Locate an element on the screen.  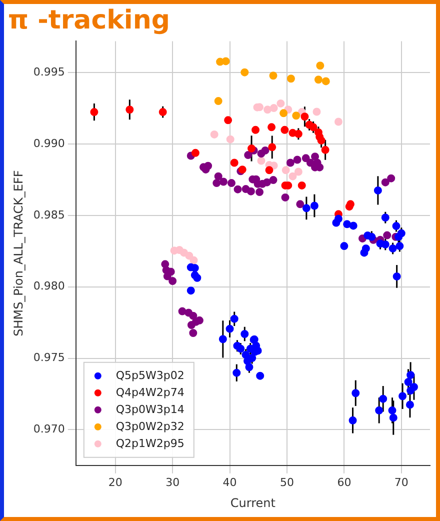
x-tick-label: 60 is located at coordinates (344, 482).